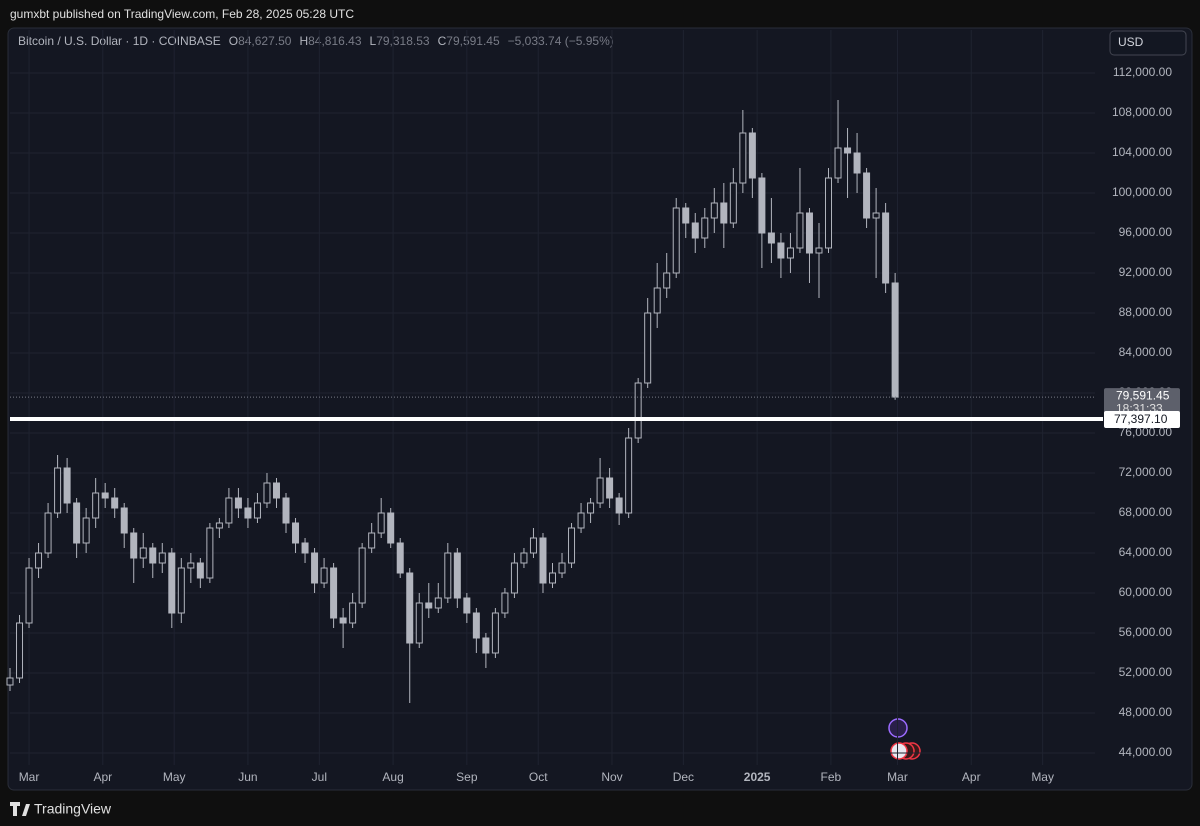  What do you see at coordinates (561, 41) in the screenshot?
I see `change: −5,033.74 (−5.95%)` at bounding box center [561, 41].